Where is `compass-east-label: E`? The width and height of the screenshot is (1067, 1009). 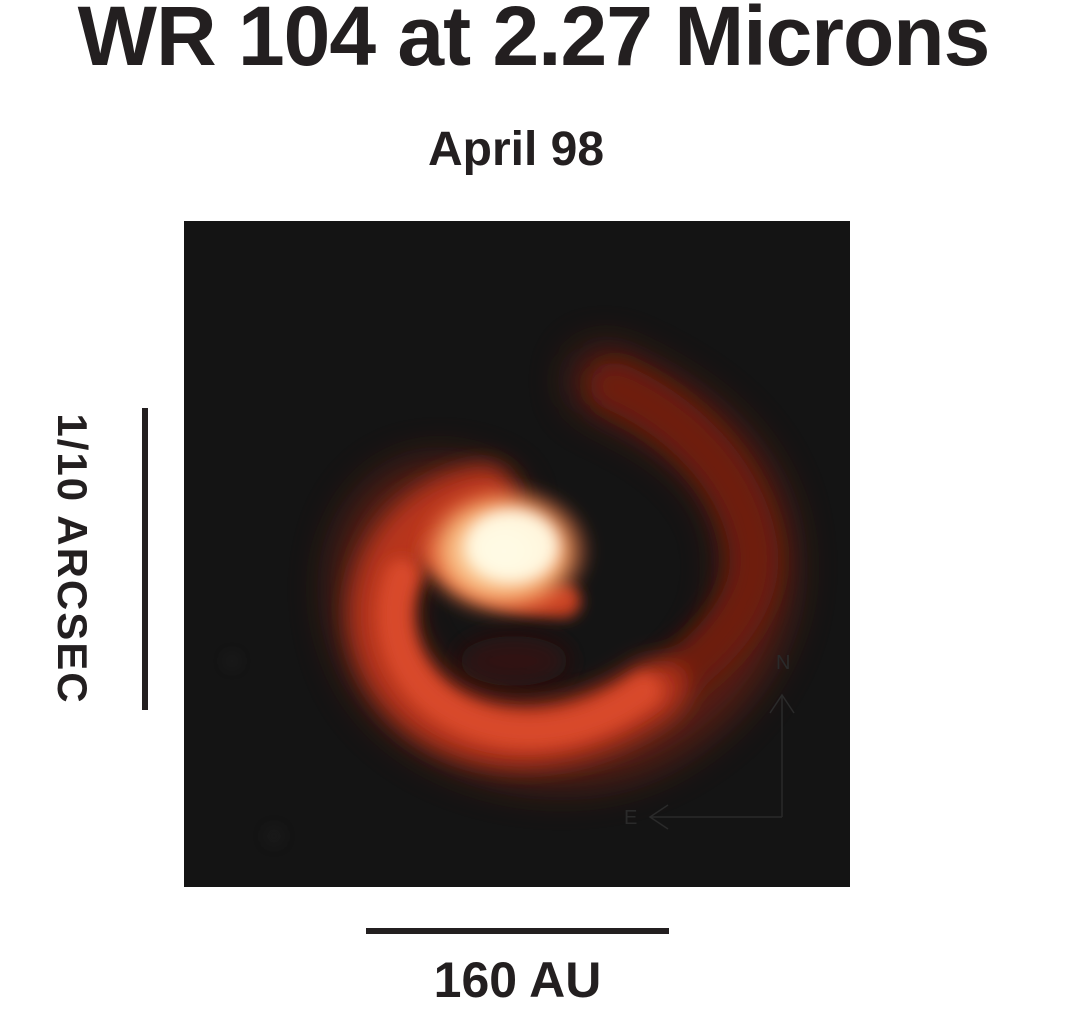
compass-east-label: E is located at coordinates (631, 818).